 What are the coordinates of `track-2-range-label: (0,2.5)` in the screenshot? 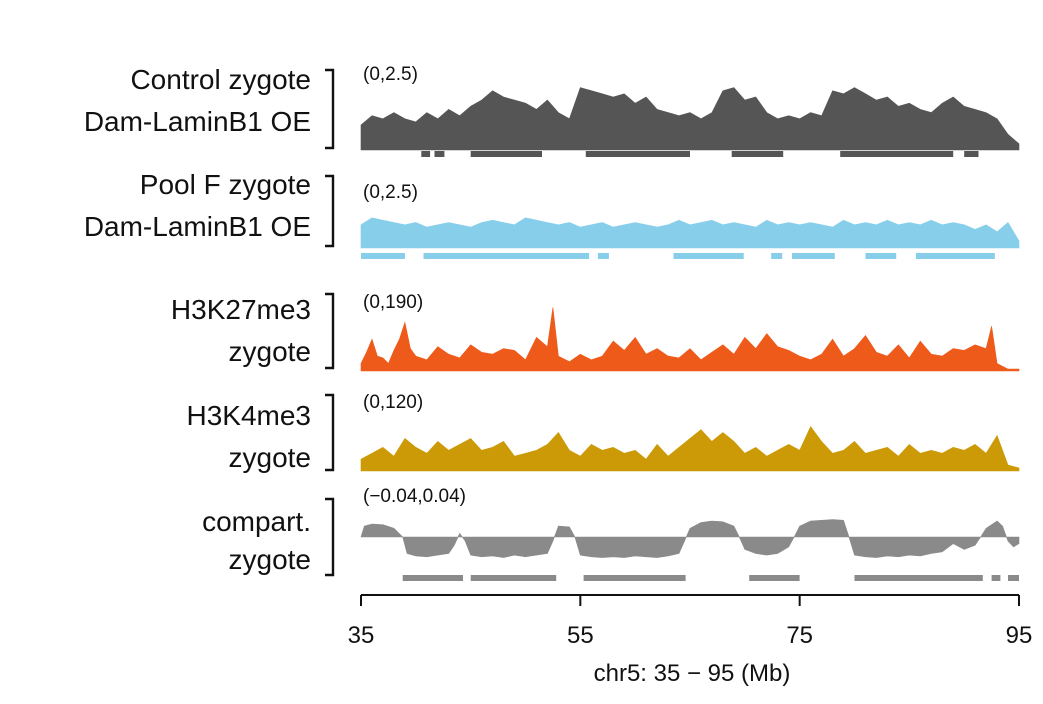 It's located at (390, 192).